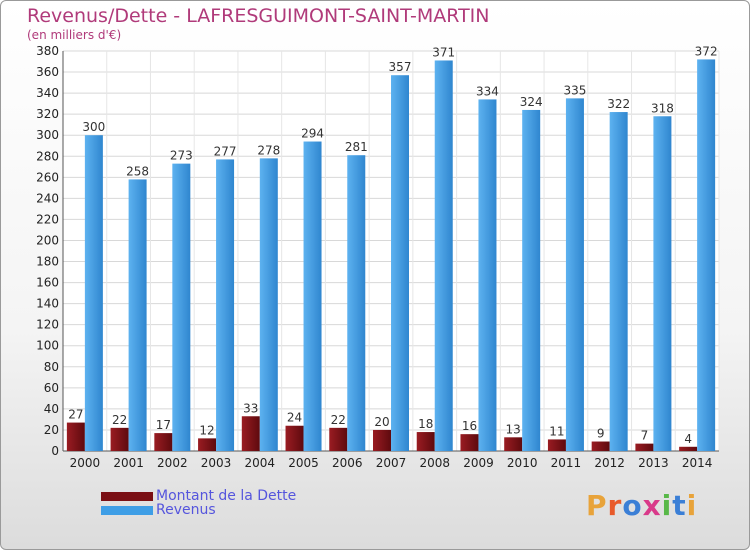  What do you see at coordinates (513, 429) in the screenshot?
I see `dette-data-label: 13` at bounding box center [513, 429].